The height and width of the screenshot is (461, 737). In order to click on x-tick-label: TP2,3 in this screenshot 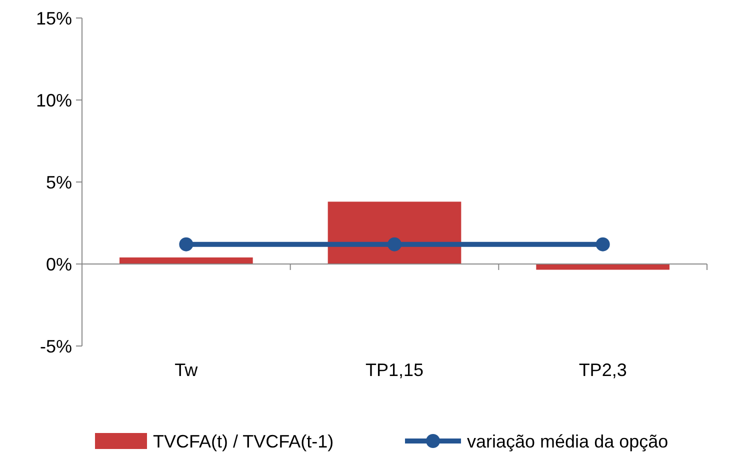, I will do `click(602, 370)`.